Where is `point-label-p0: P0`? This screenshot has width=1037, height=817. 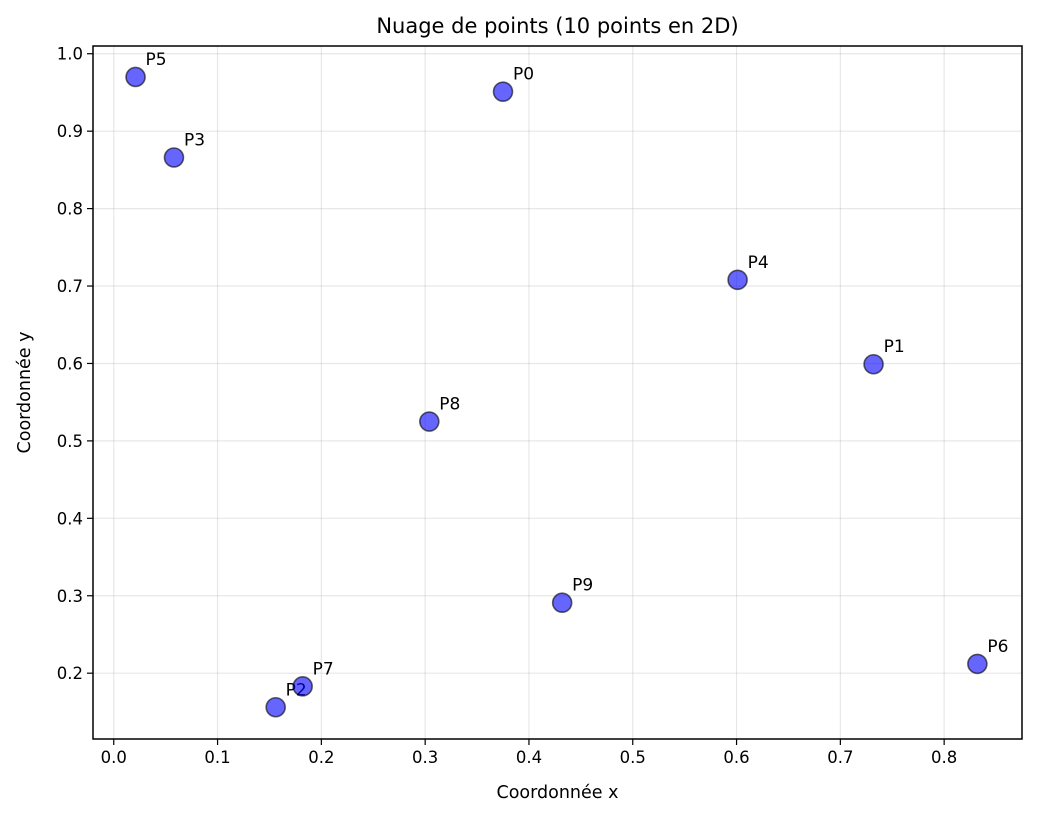
point-label-p0: P0 is located at coordinates (523, 75).